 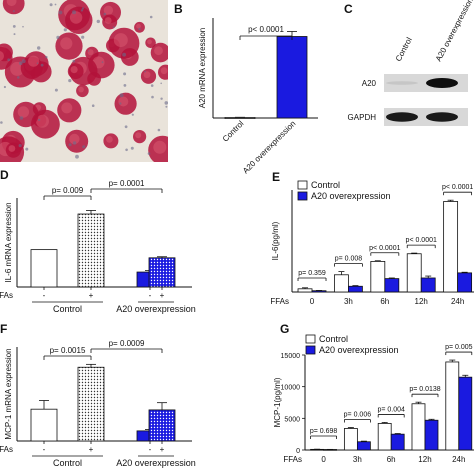 What do you see at coordinates (358, 415) in the screenshot?
I see `p-value-label: p= 0.006` at bounding box center [358, 415].